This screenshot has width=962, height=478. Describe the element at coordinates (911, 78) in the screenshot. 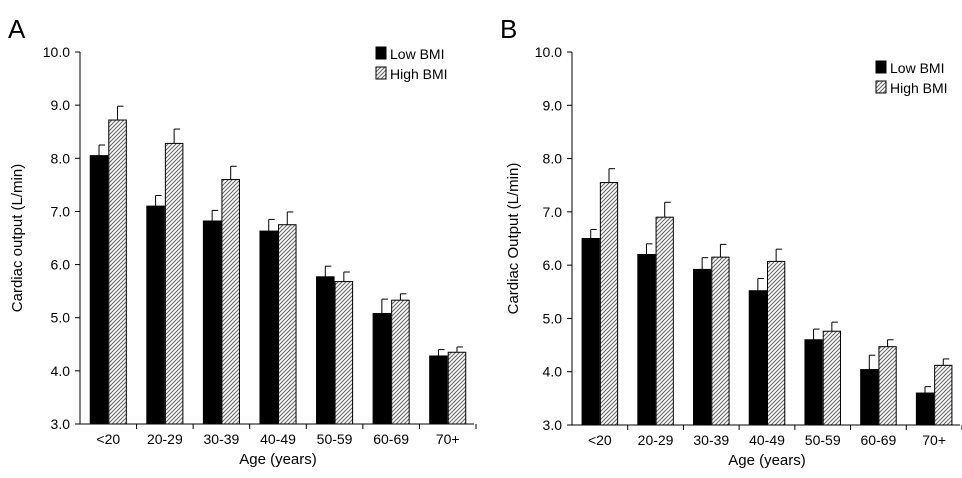

I see `legend-b: Low BMI High BMI` at that location.